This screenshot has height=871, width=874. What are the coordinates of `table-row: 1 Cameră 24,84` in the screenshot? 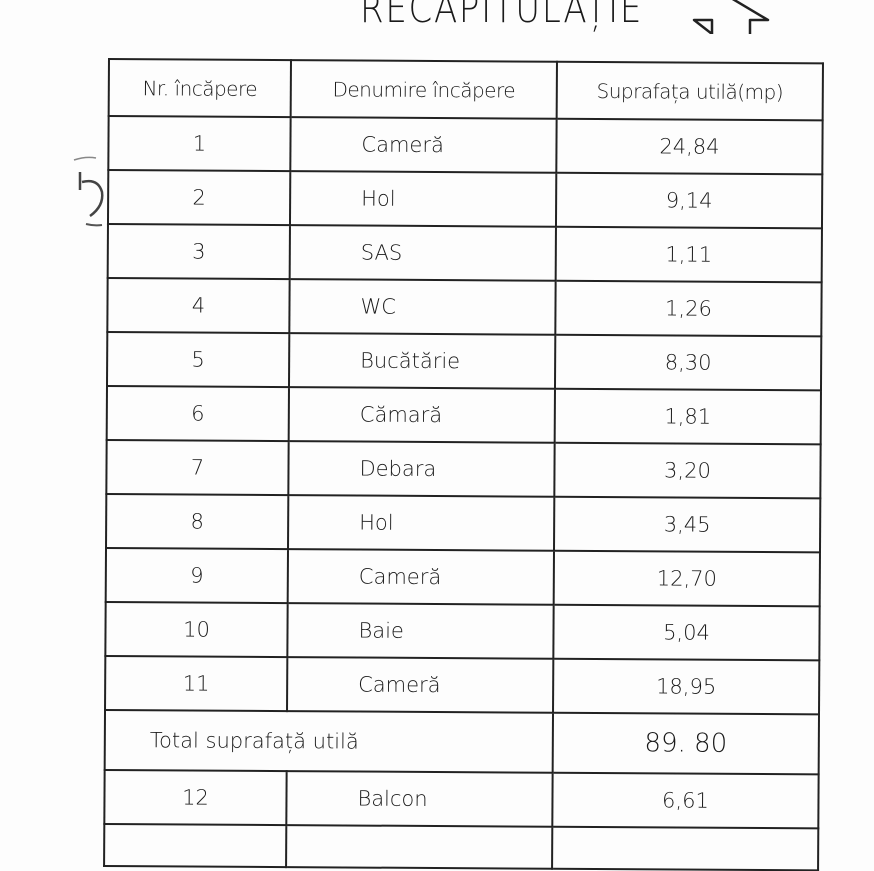 It's located at (465, 145).